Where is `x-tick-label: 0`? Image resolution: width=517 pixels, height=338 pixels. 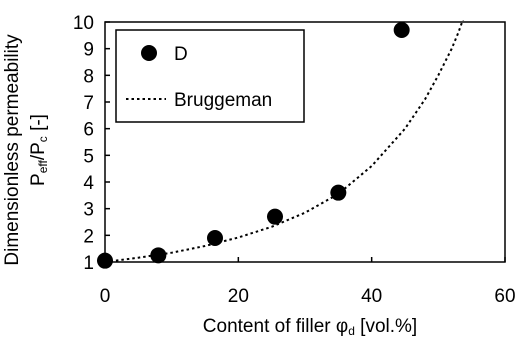
x-tick-label: 0 is located at coordinates (105, 296).